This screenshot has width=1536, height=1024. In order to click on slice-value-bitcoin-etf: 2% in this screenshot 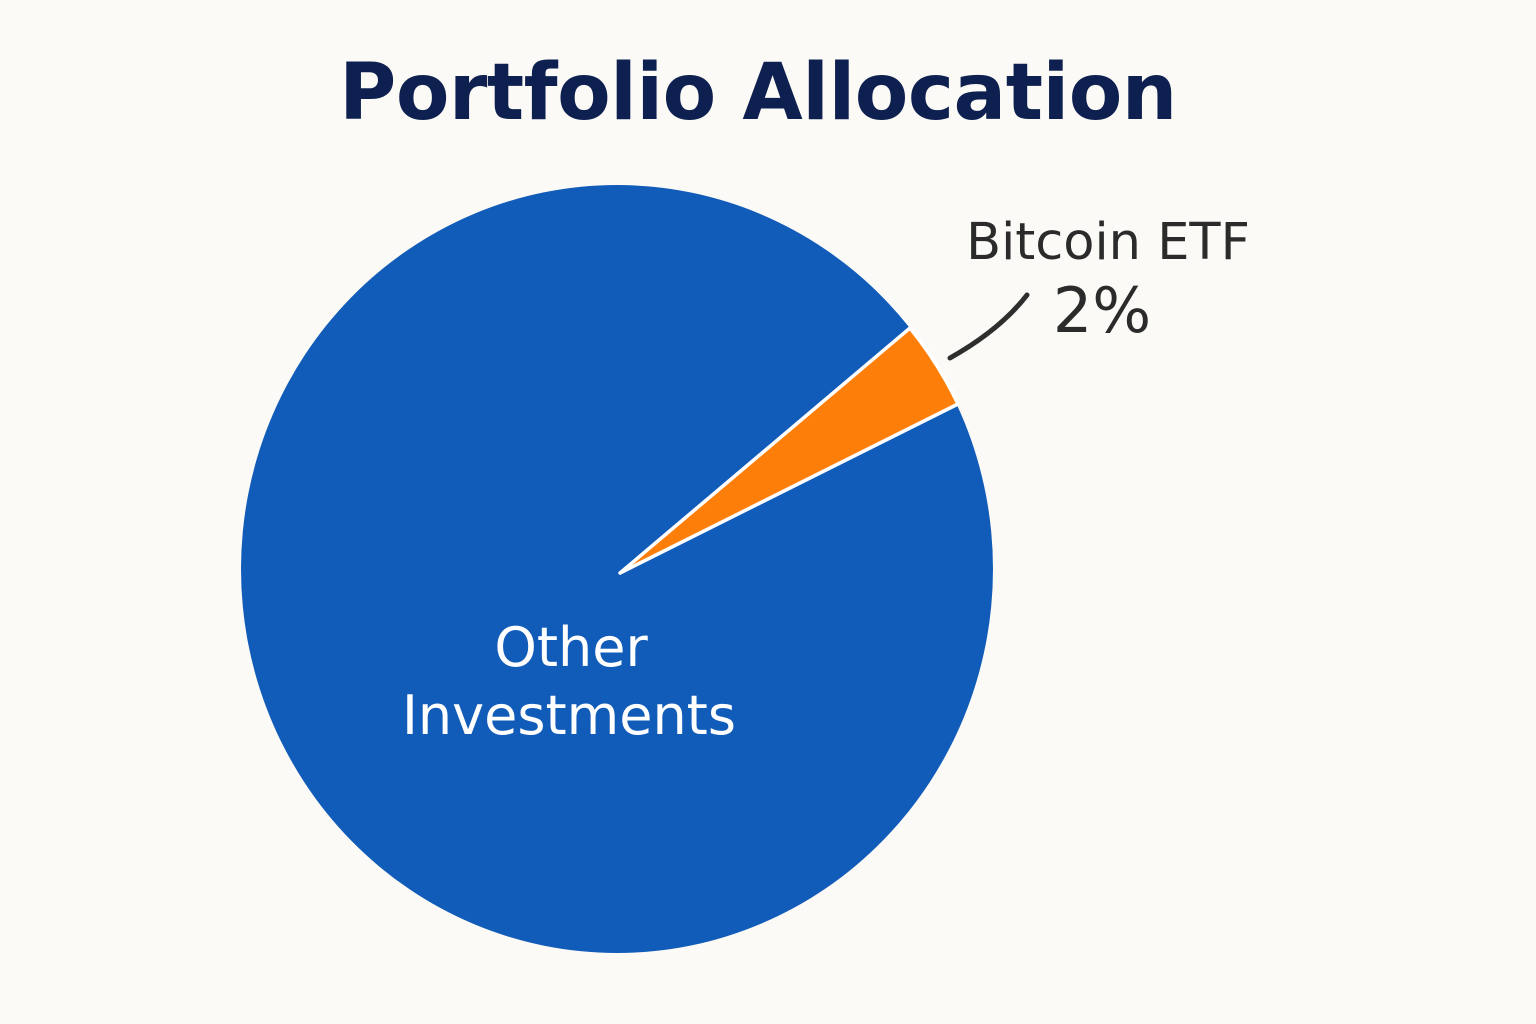, I will do `click(1102, 310)`.